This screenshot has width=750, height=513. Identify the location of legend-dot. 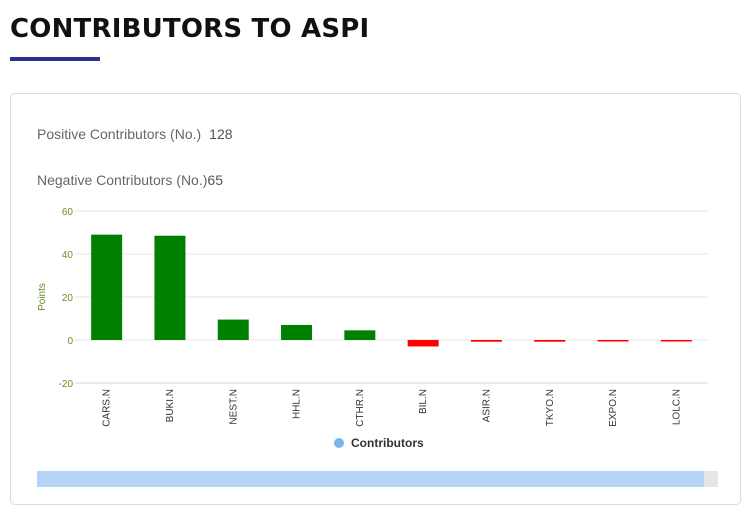
(339, 443).